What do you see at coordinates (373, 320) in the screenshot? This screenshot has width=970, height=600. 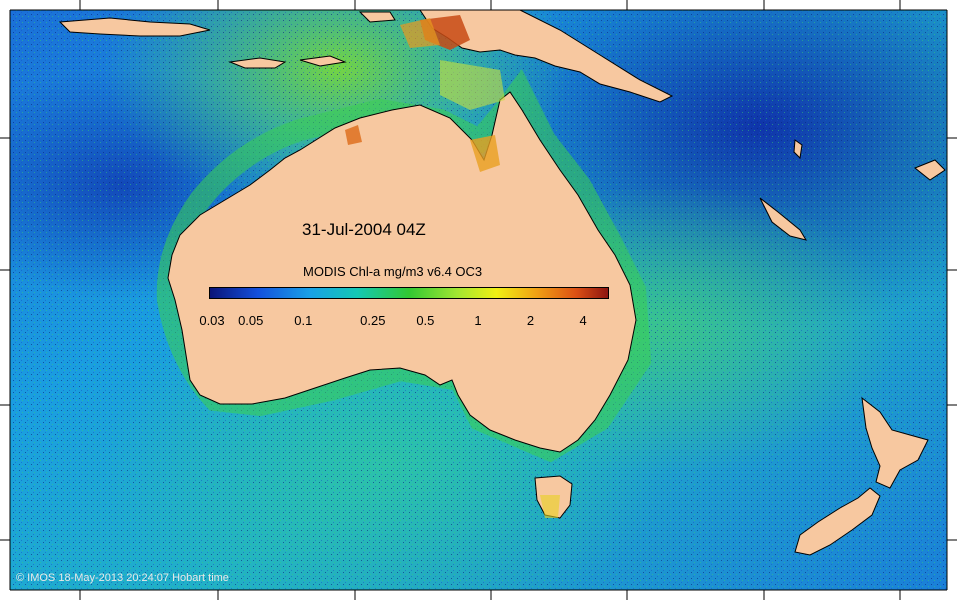 I see `colorbar-tick-label: 0.25` at bounding box center [373, 320].